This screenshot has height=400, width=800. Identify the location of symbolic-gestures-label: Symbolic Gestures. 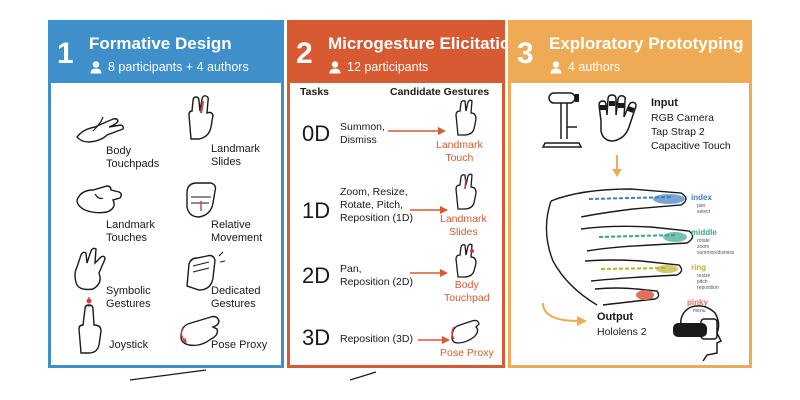
(128, 298).